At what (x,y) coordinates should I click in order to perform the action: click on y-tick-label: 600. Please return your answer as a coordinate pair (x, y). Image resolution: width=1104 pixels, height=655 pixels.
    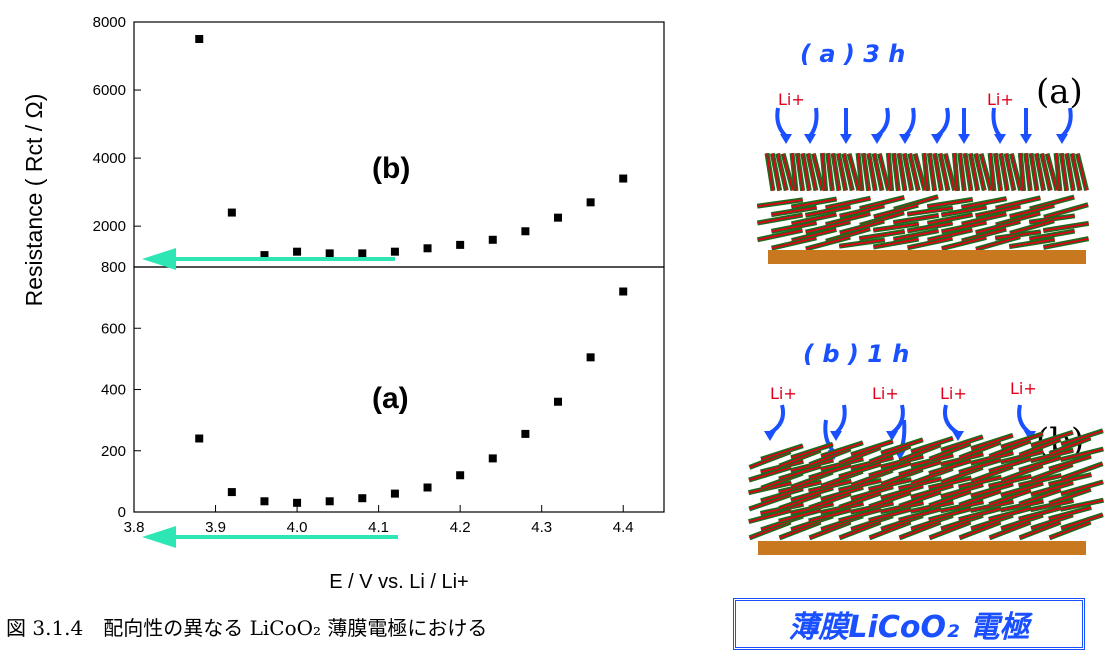
    Looking at the image, I should click on (113, 328).